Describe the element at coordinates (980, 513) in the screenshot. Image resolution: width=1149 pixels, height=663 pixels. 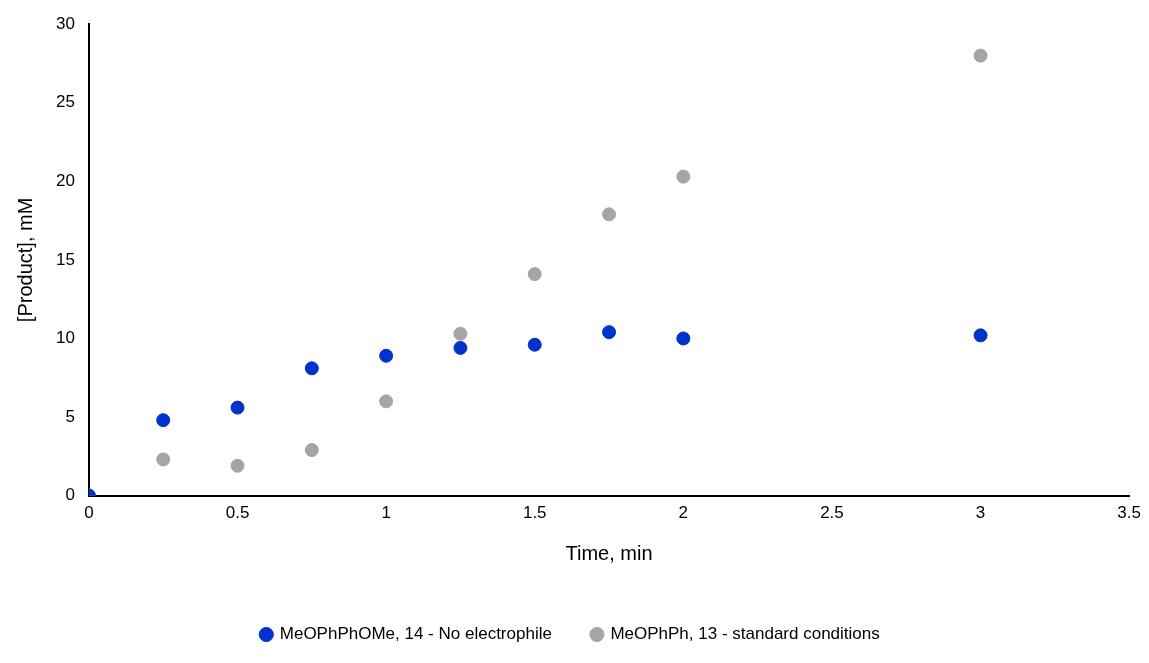
I see `x-tick-label: 3` at that location.